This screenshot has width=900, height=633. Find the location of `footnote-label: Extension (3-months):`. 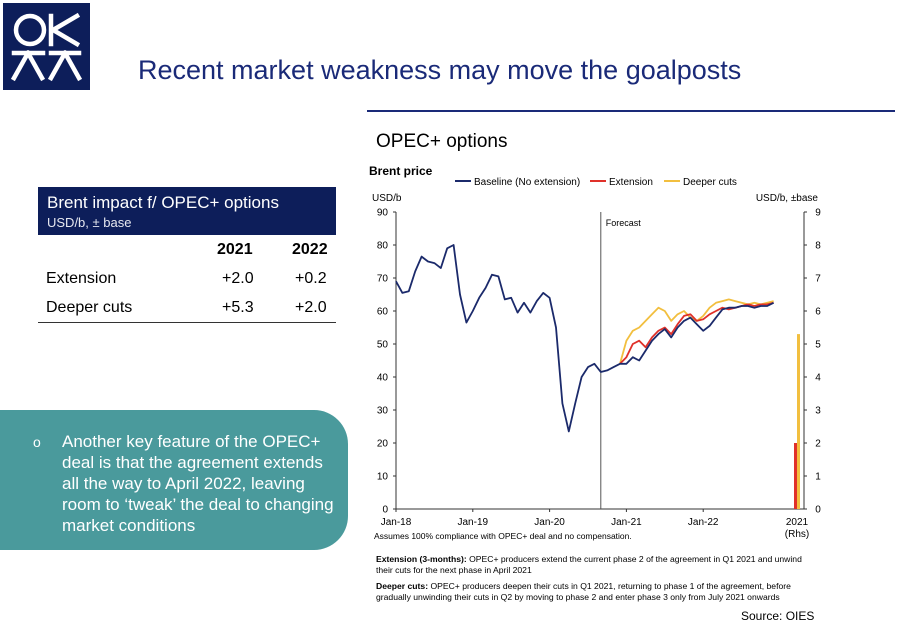

footnote-label: Extension (3-months): is located at coordinates (421, 559).